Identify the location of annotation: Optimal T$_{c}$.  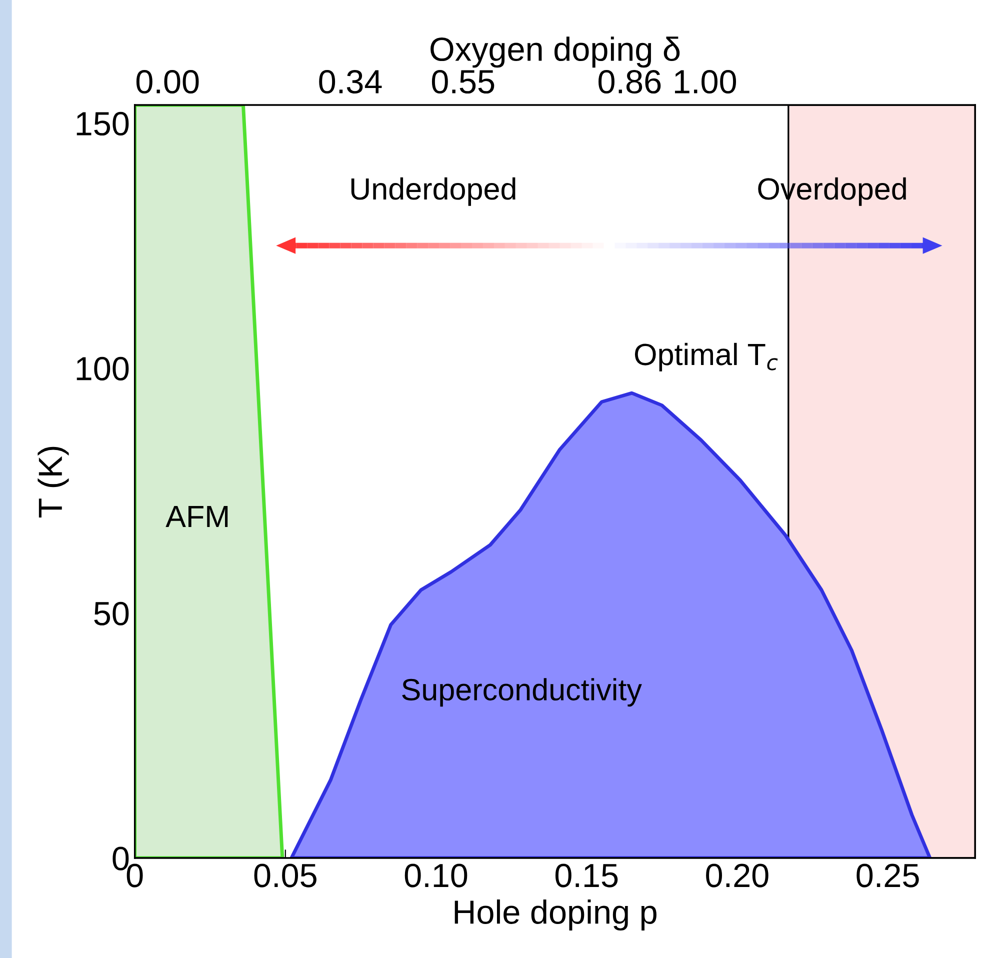
(706, 357).